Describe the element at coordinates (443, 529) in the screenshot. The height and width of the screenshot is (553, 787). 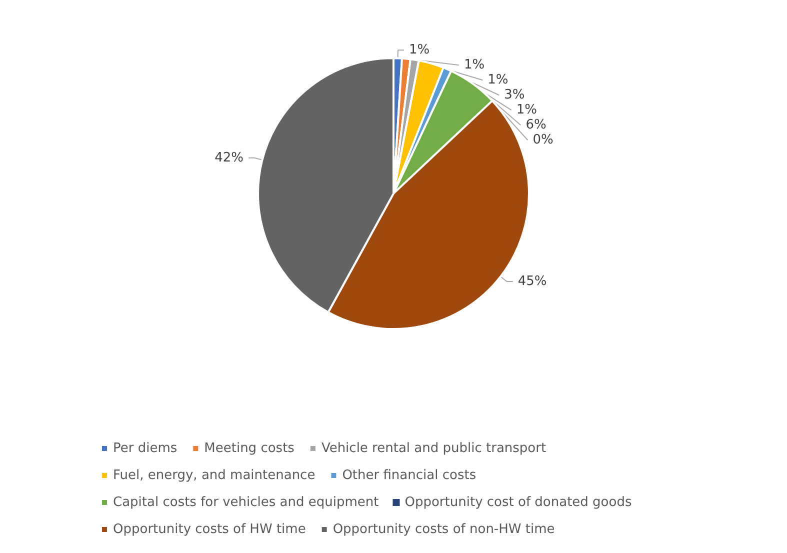
I see `legend-label: Opportunity costs of non-HW time` at that location.